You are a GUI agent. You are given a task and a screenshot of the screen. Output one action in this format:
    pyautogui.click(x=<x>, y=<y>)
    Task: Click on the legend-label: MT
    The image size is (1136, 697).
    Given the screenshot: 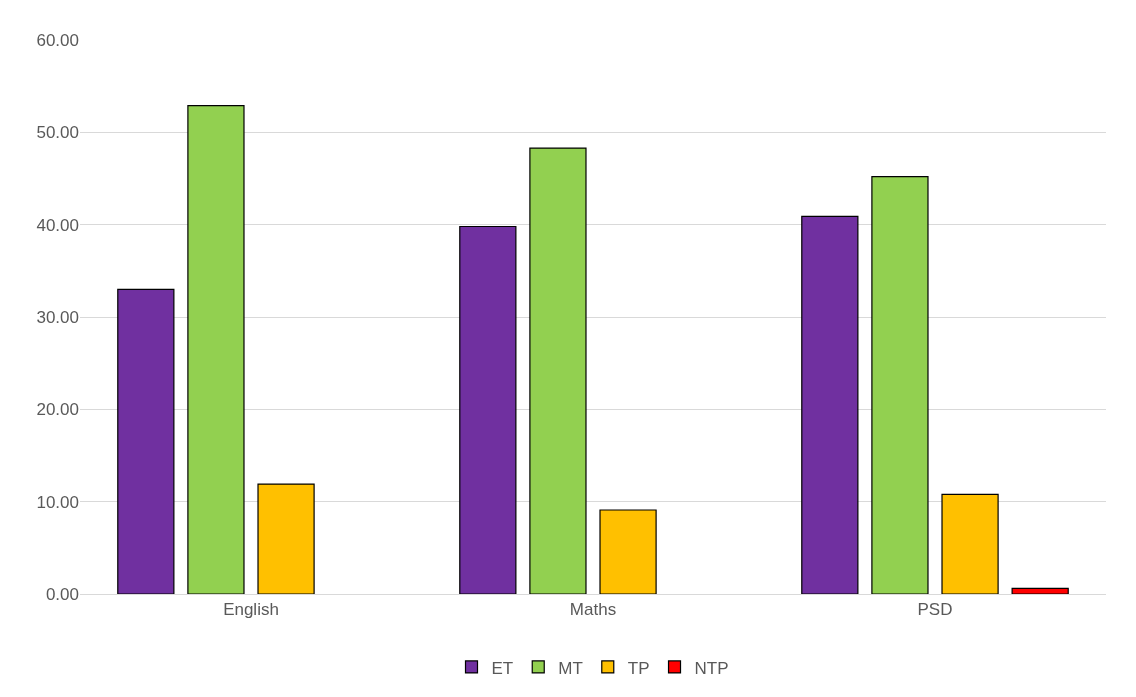 What is the action you would take?
    pyautogui.click(x=570, y=668)
    